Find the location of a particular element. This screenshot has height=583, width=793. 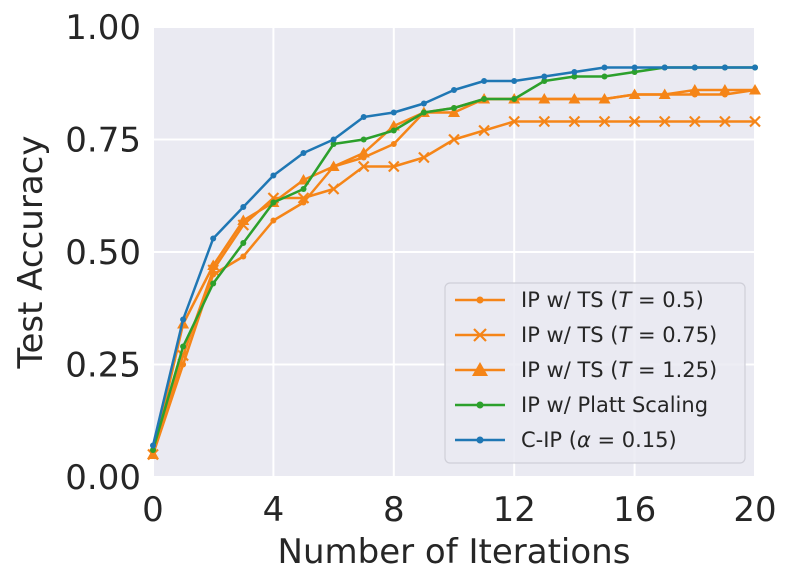

x-axis-title: Number of Iterations is located at coordinates (454, 552).